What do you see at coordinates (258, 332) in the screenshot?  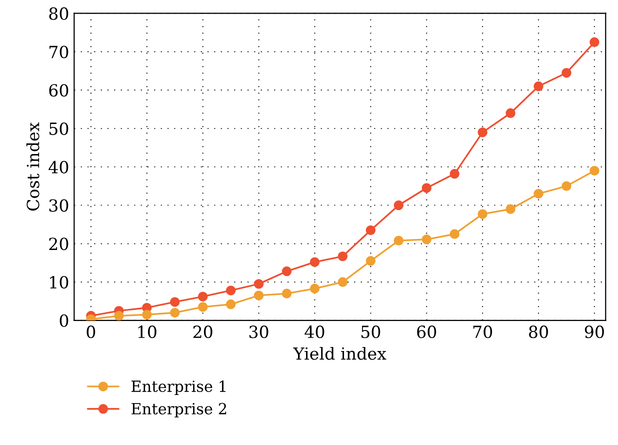 I see `x-tick-label: 30` at bounding box center [258, 332].